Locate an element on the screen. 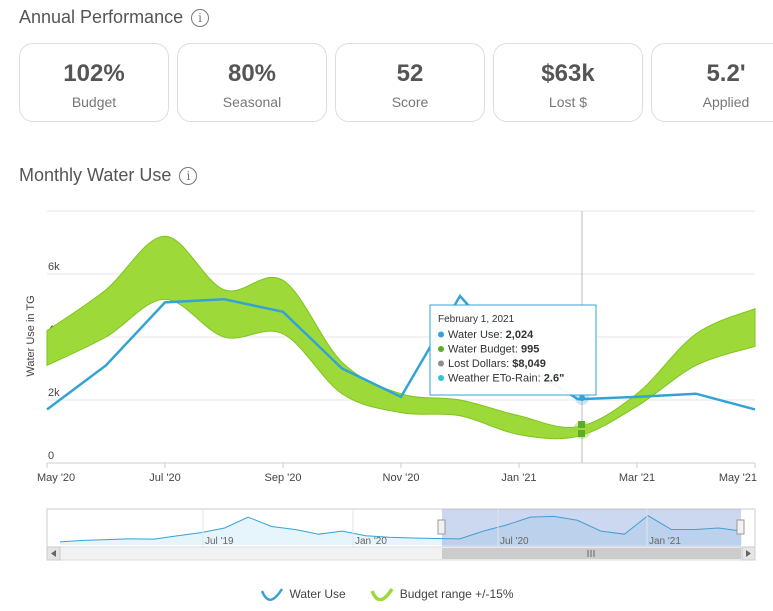 Image resolution: width=773 pixels, height=611 pixels. tooltip-row-value: 995 is located at coordinates (530, 350).